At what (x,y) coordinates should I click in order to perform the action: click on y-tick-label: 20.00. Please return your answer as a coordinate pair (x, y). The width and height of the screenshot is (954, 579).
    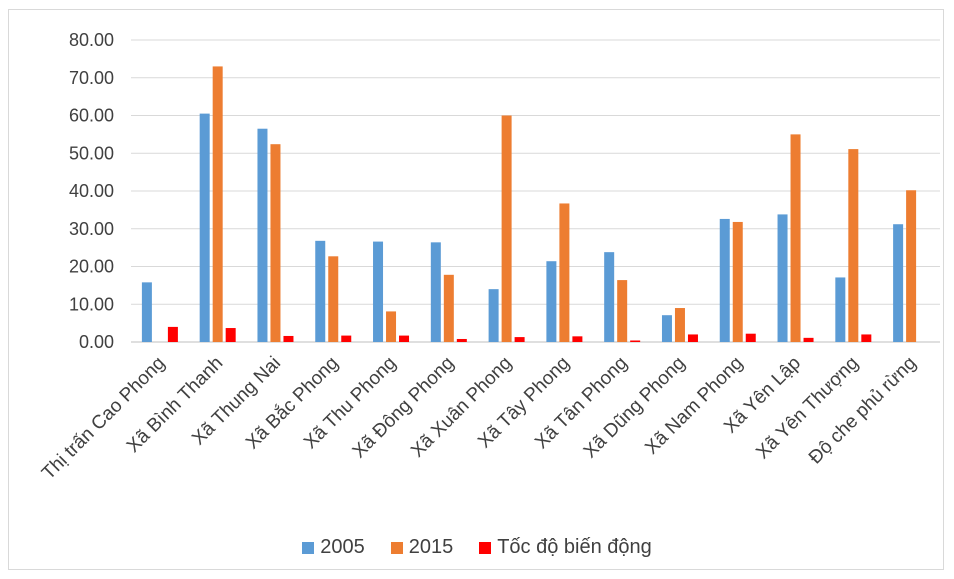
    Looking at the image, I should click on (91, 267).